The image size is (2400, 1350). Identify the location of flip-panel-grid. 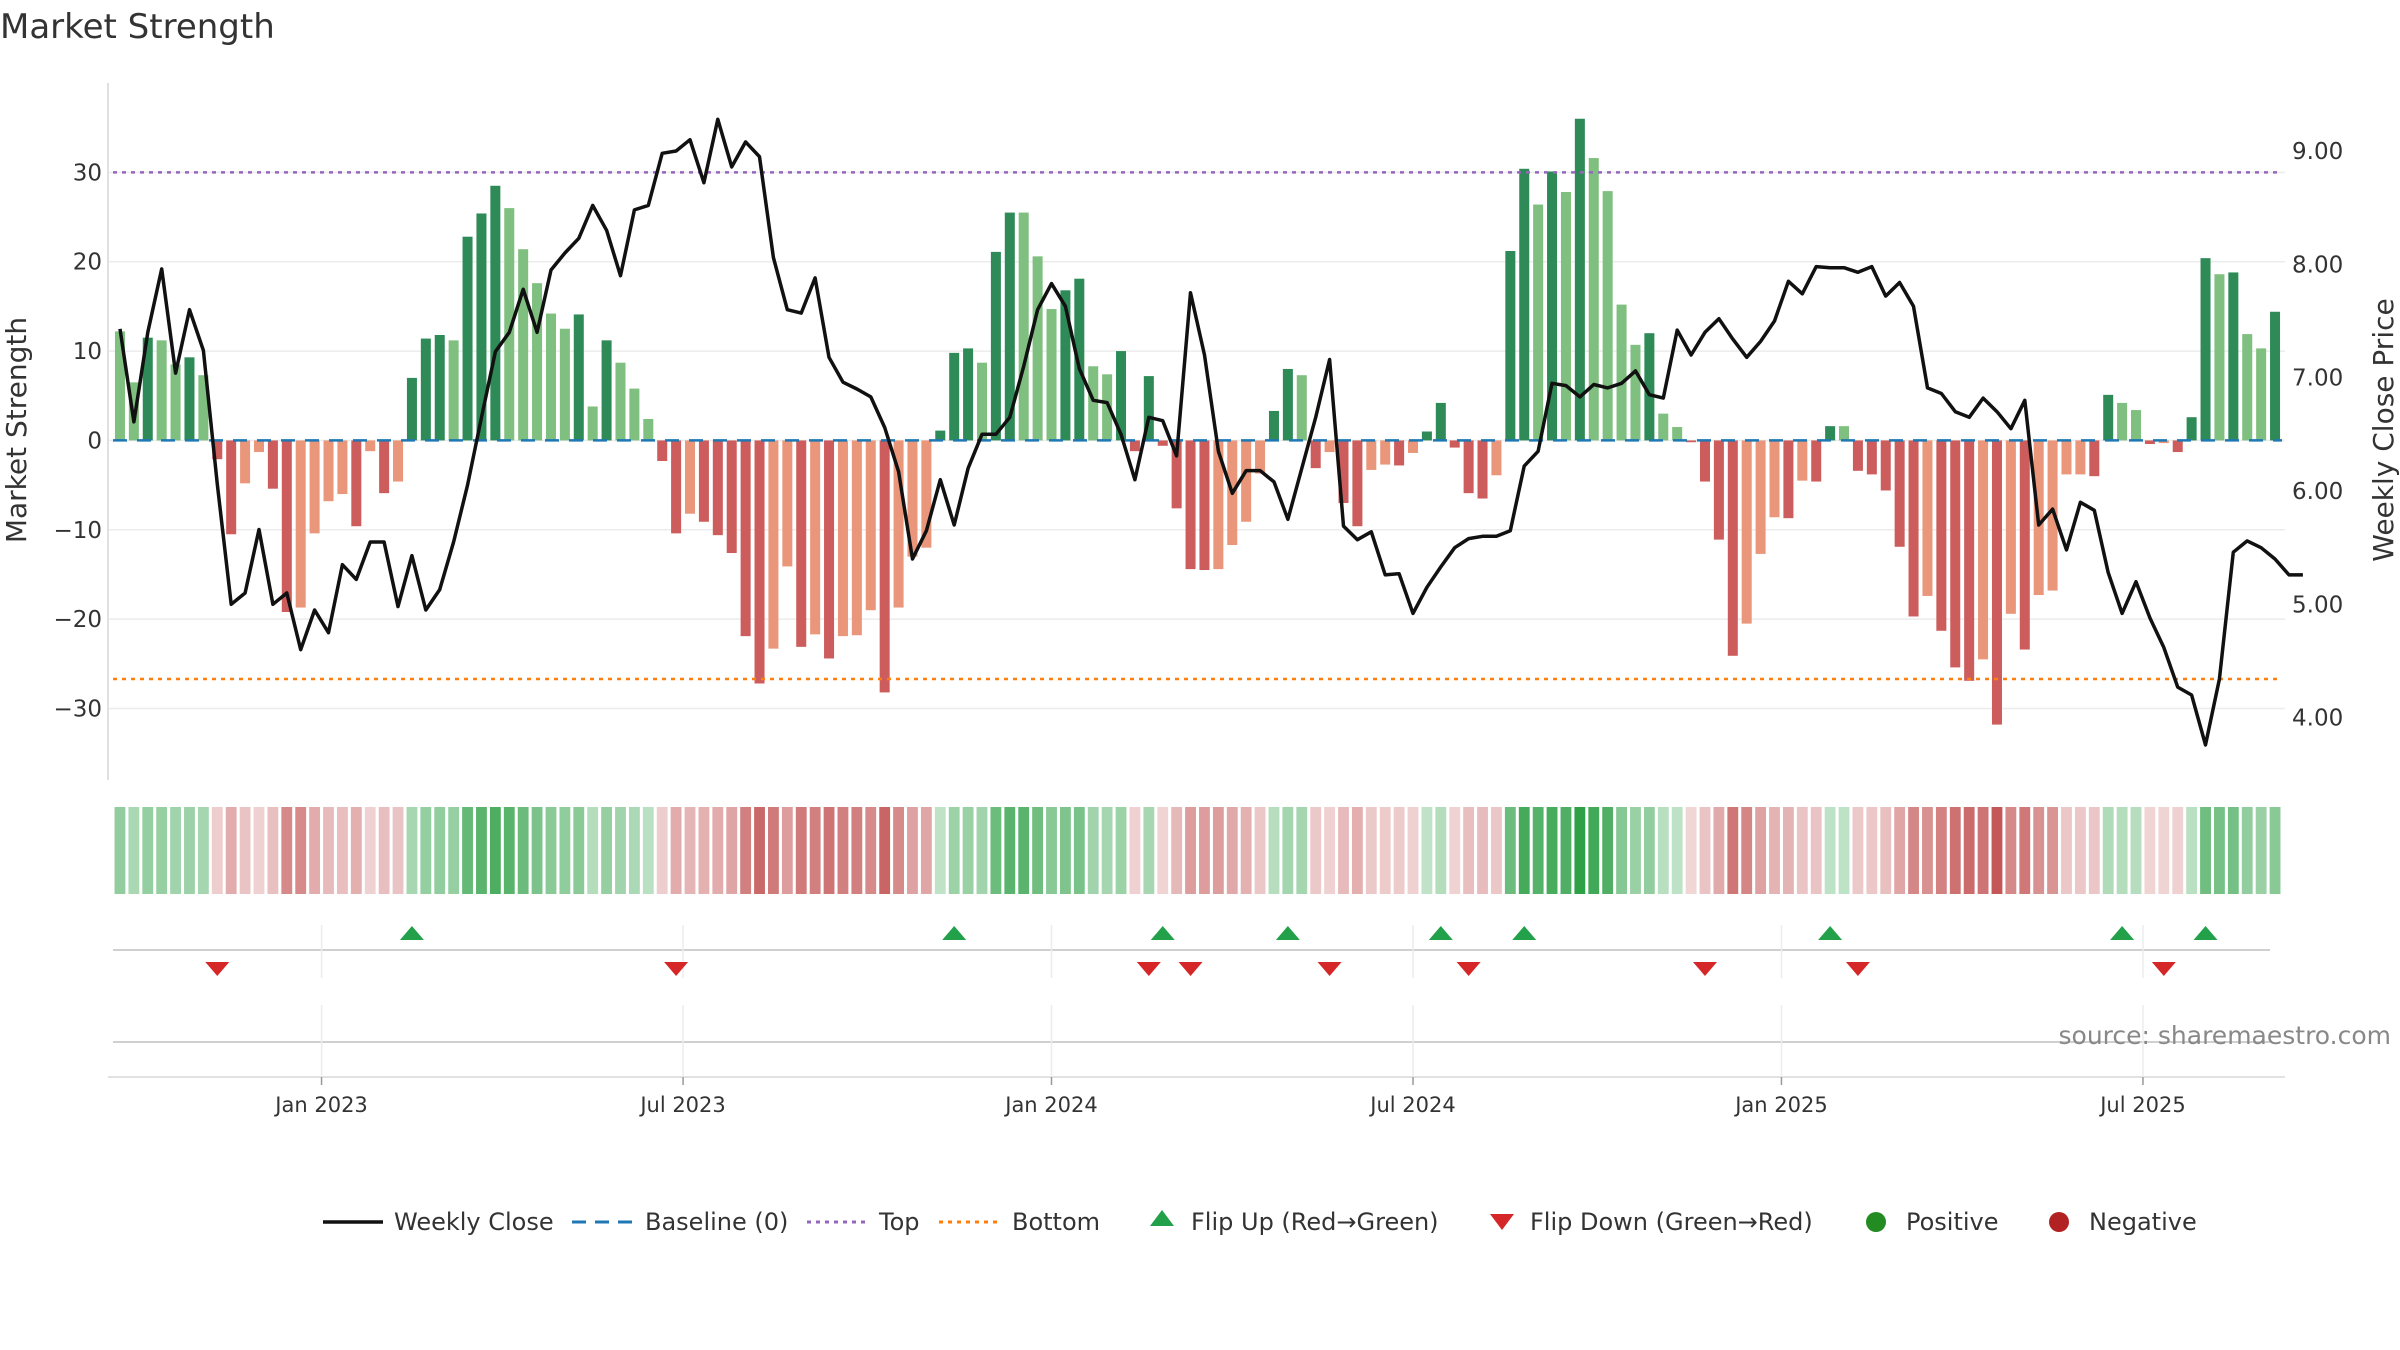
(1191, 951).